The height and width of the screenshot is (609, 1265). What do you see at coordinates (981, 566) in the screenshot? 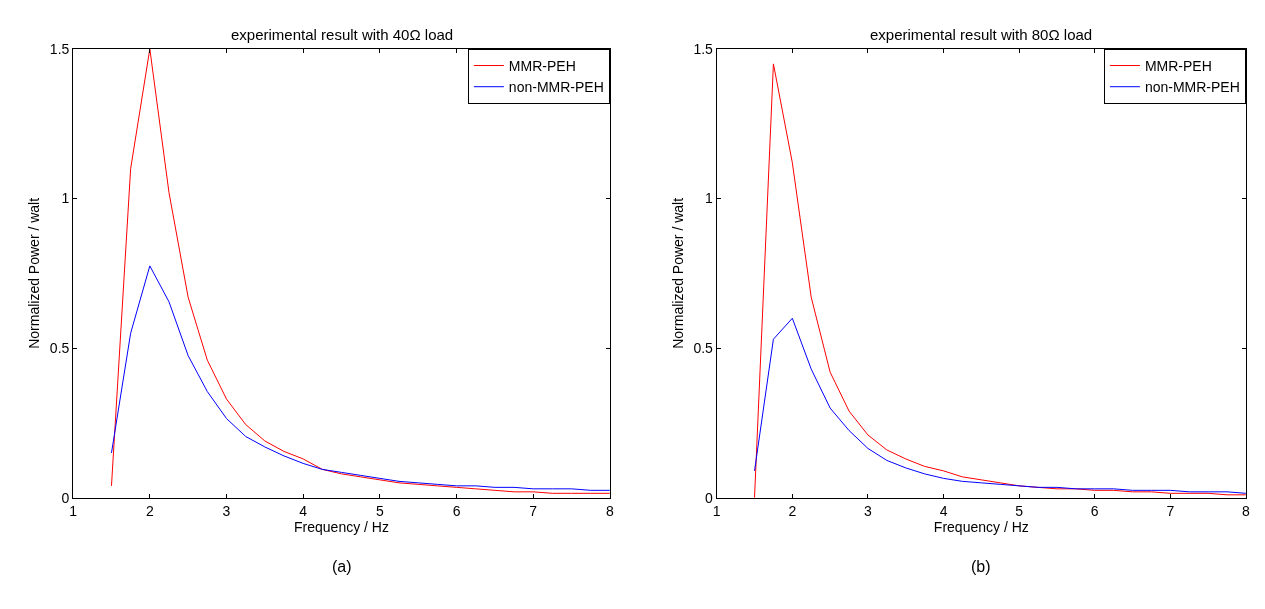
I see `text: (b)` at bounding box center [981, 566].